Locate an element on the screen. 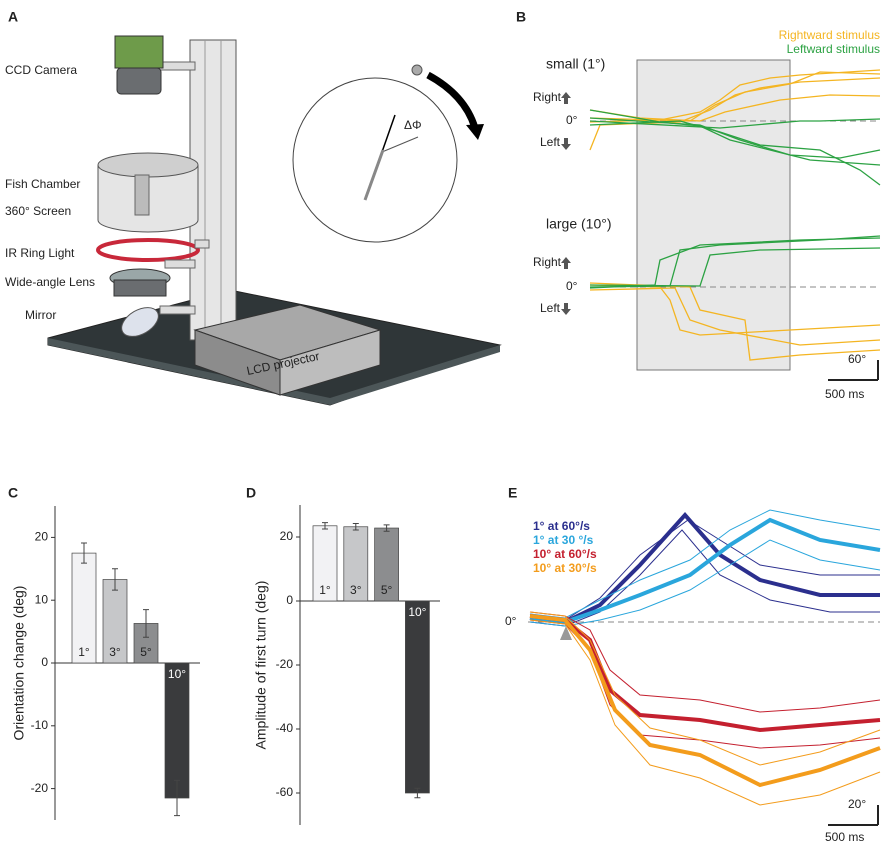 This screenshot has height=843, width=886. label: IR Ring Light is located at coordinates (40, 253).